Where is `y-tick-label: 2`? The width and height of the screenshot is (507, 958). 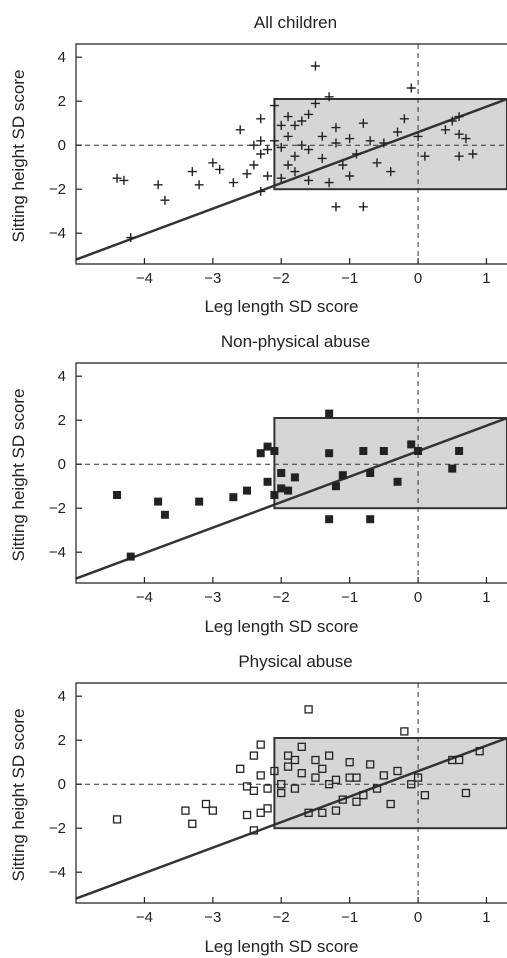
y-tick-label: 2 is located at coordinates (62, 420).